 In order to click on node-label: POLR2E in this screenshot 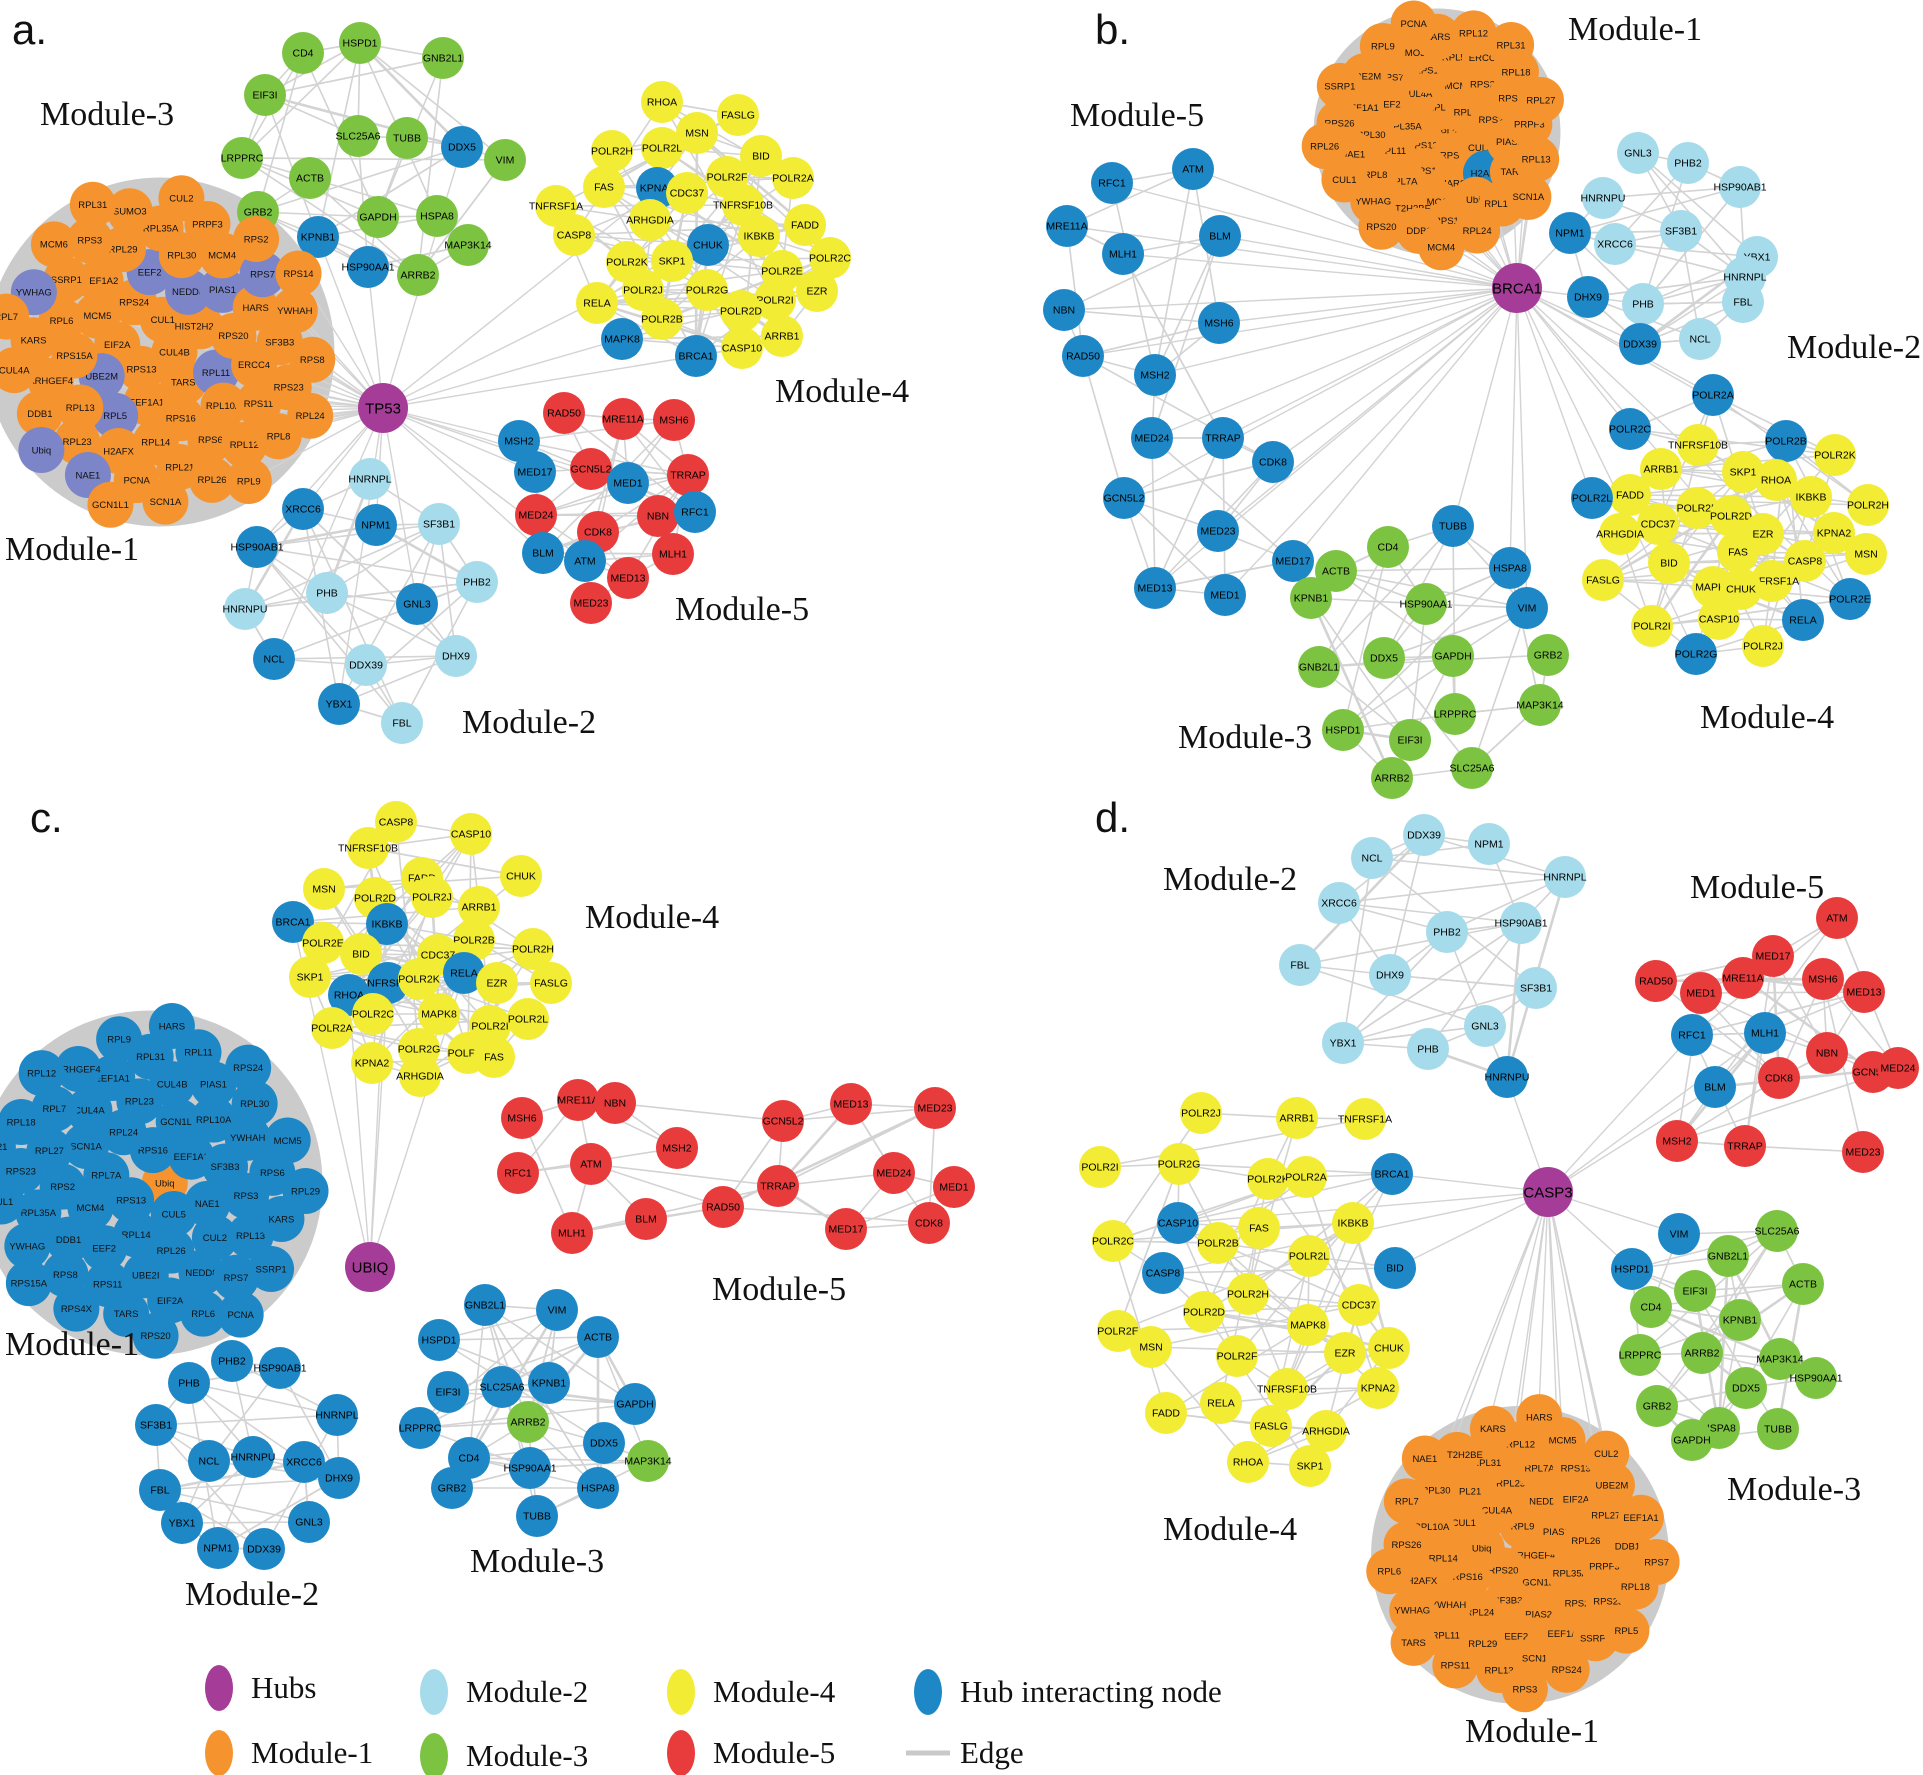, I will do `click(1117, 1332)`.